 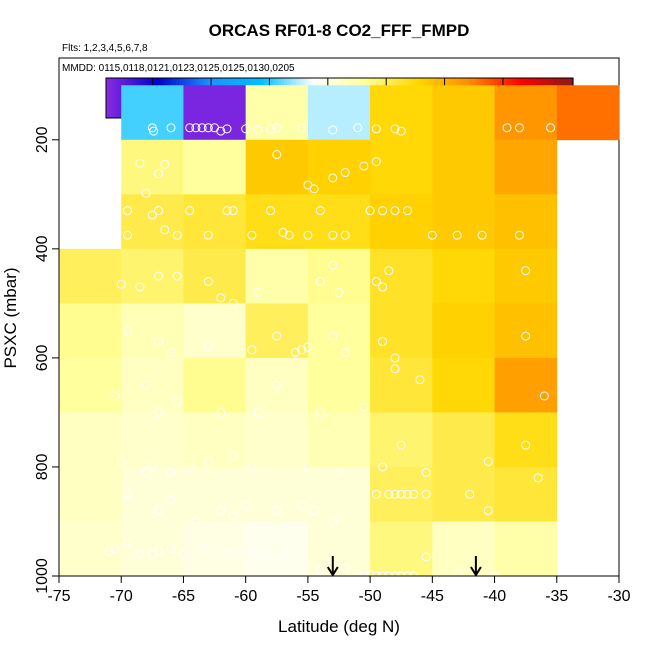 I want to click on y-axis: 200 400 600 800 1000, so click(x=47, y=360).